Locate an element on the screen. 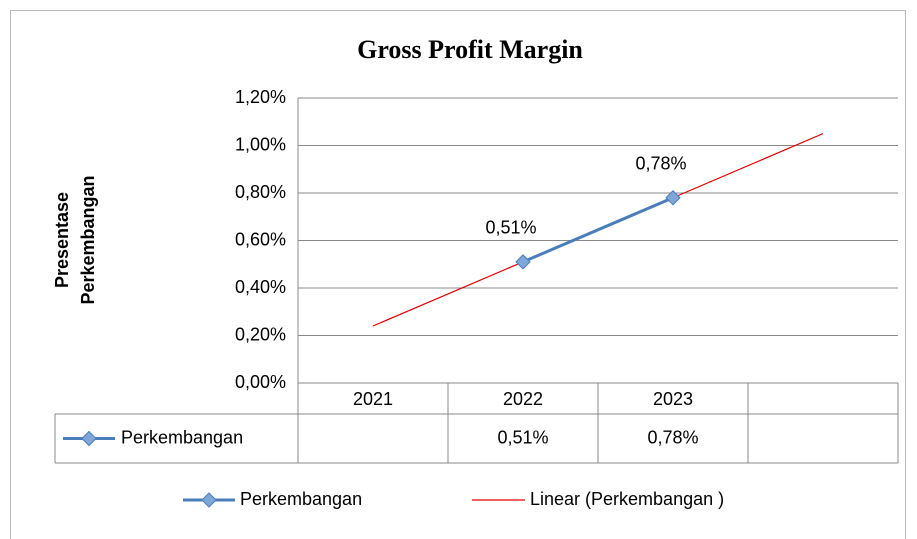  y-tick-label: 1,00% is located at coordinates (260, 144).